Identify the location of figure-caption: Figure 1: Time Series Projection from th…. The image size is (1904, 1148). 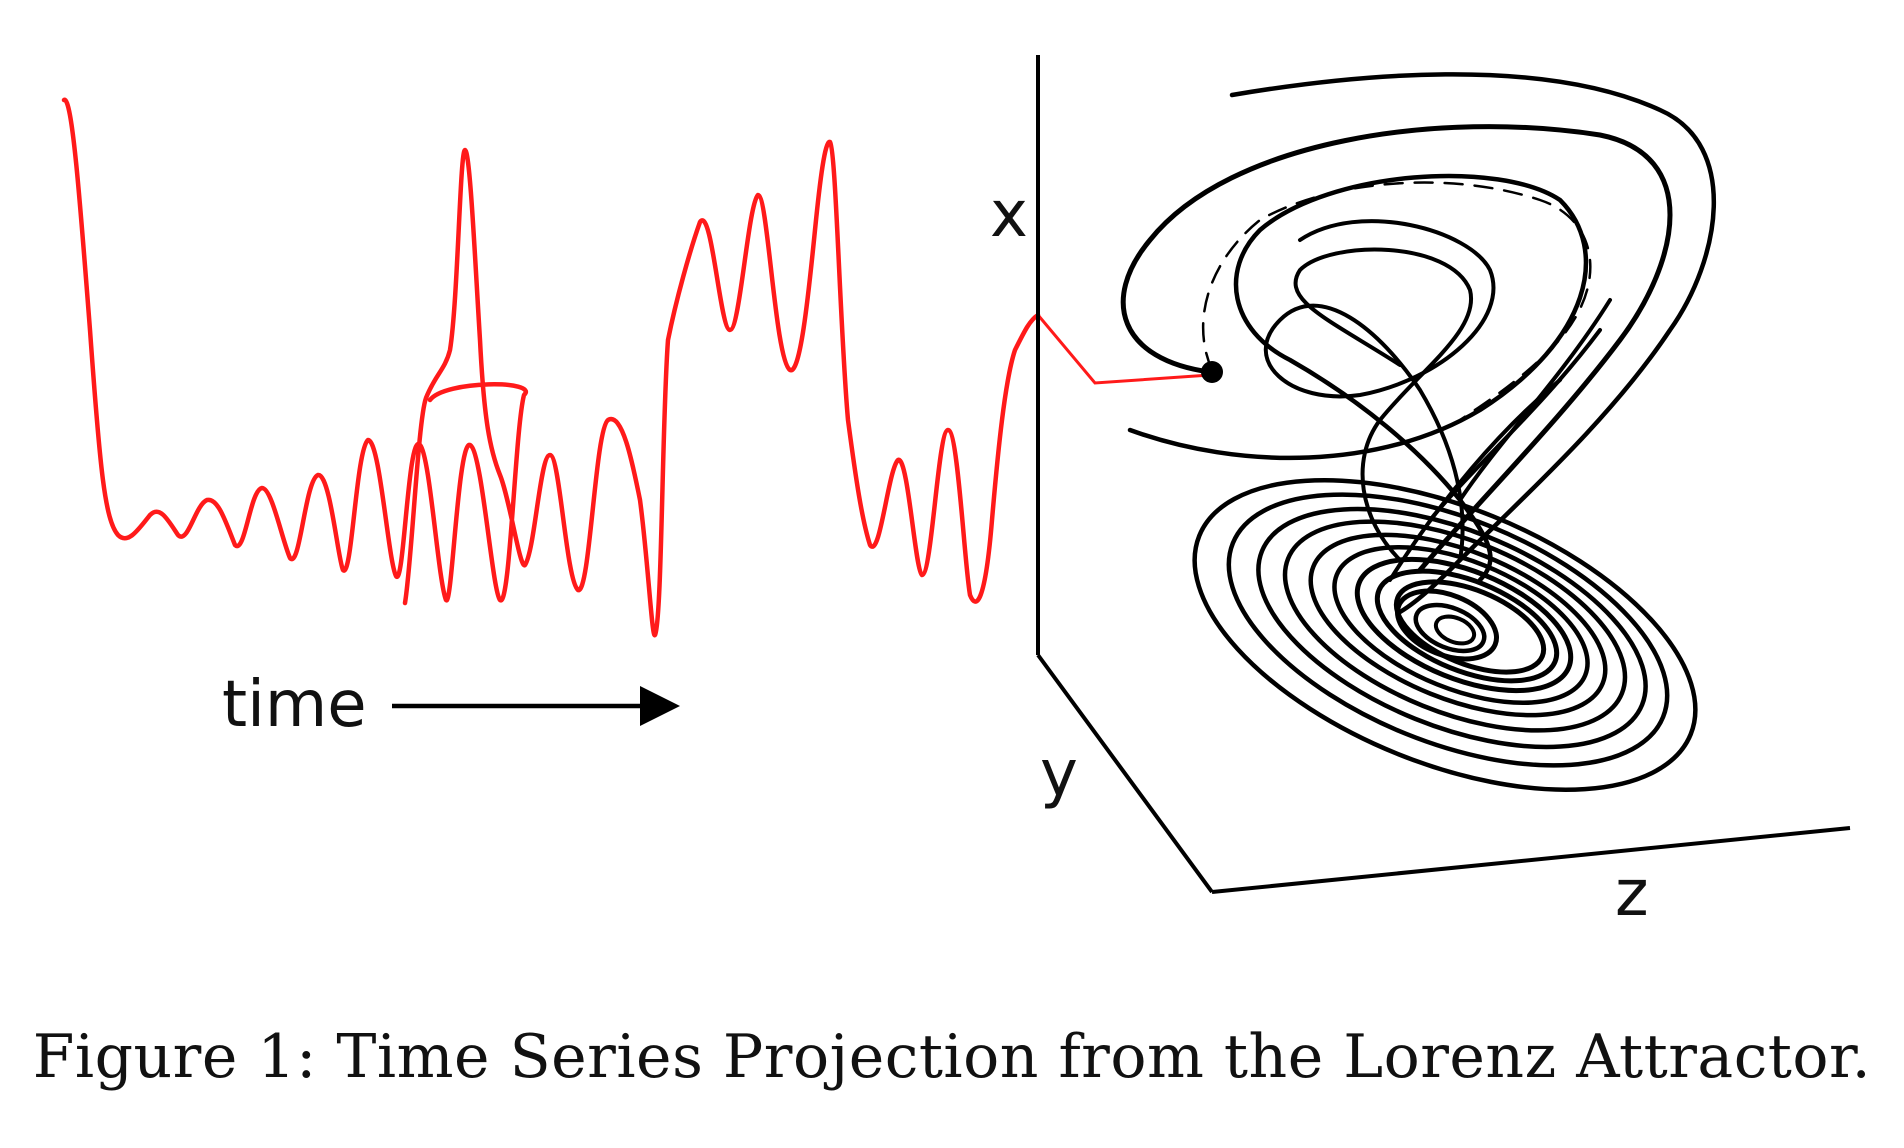
(952, 1057).